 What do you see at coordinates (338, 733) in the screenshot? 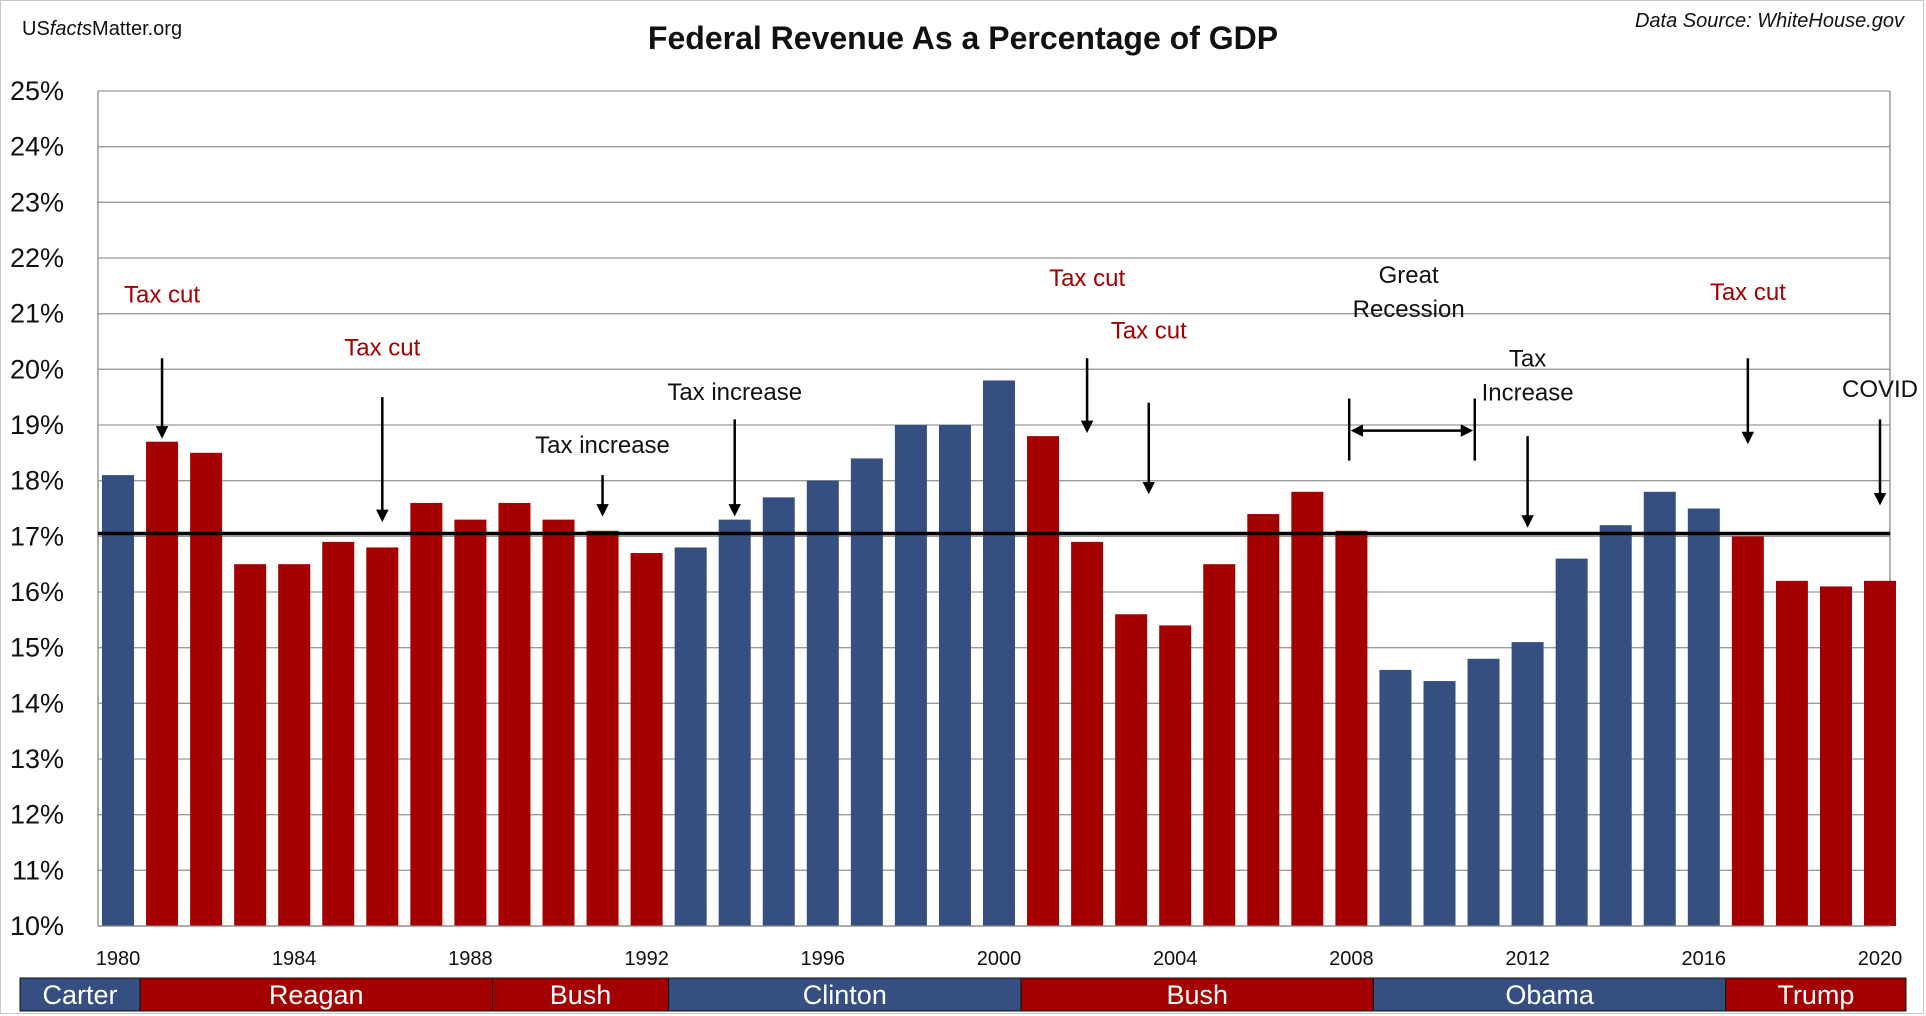
I see `bar-1985` at bounding box center [338, 733].